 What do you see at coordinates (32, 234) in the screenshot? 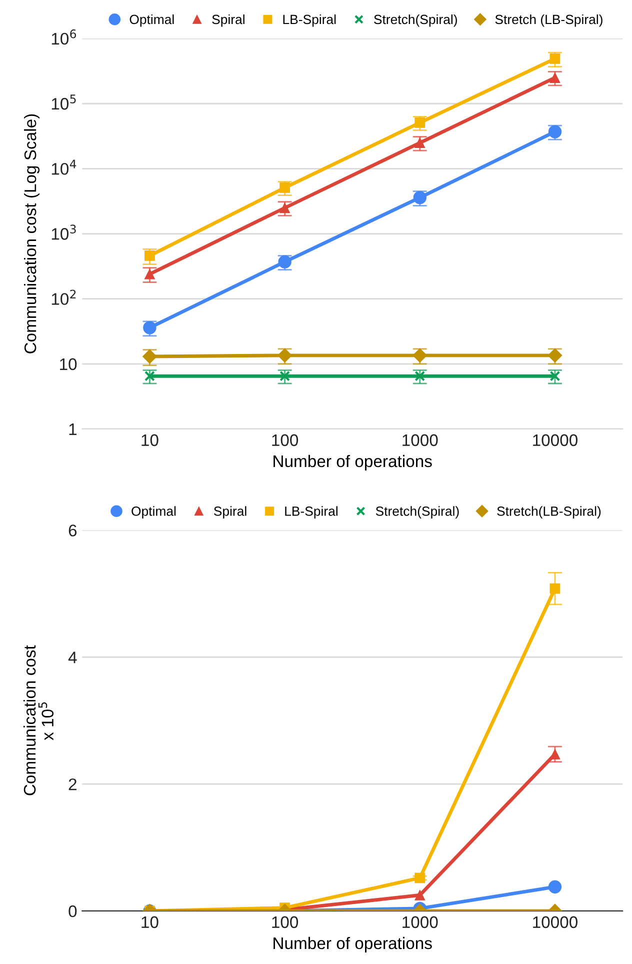
I see `y-axis-title: Communication cost (Log Scale)` at bounding box center [32, 234].